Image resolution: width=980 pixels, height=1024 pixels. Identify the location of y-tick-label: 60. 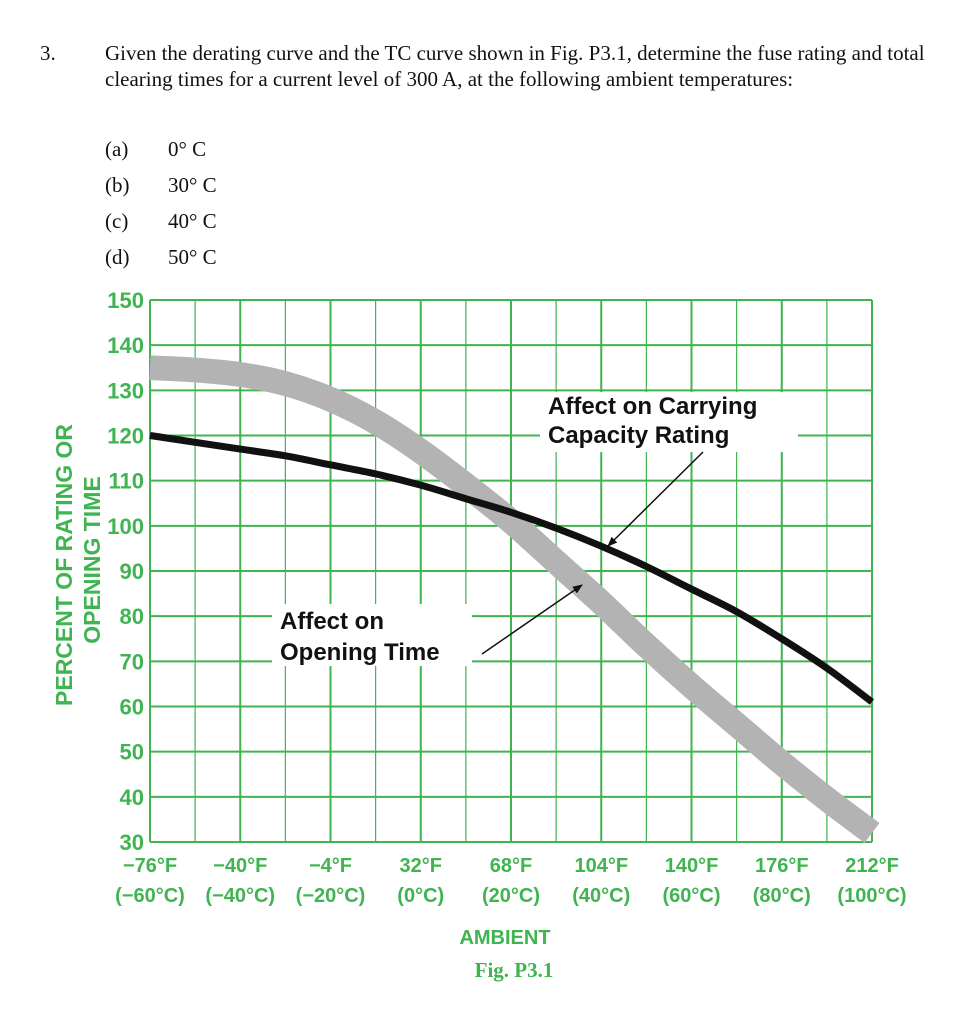
(132, 707).